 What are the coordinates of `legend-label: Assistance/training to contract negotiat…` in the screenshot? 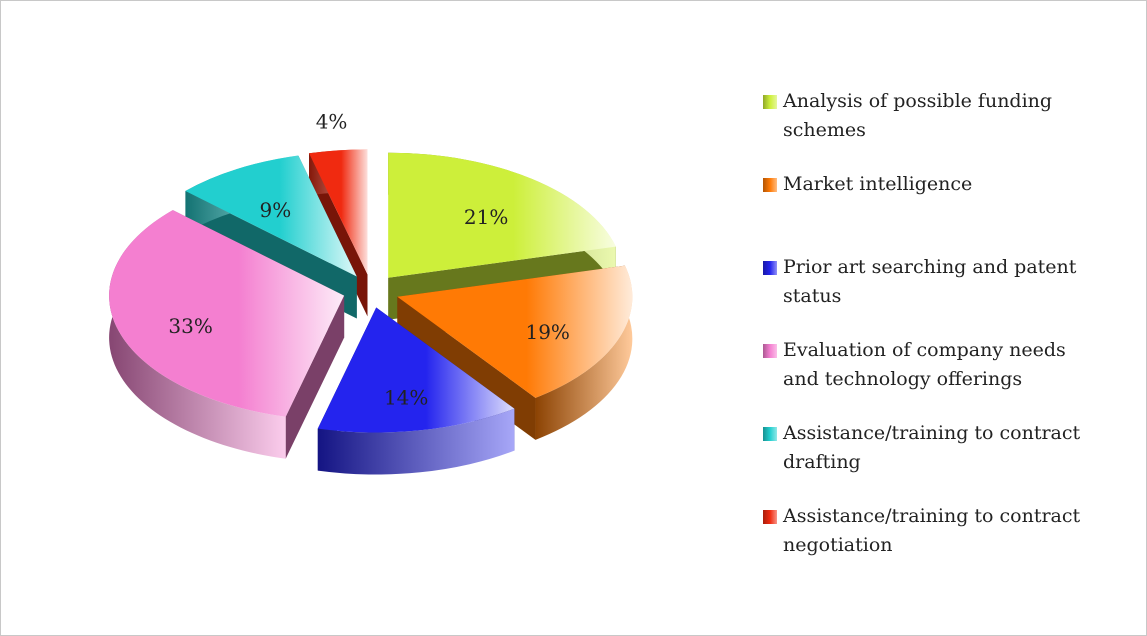 It's located at (932, 530).